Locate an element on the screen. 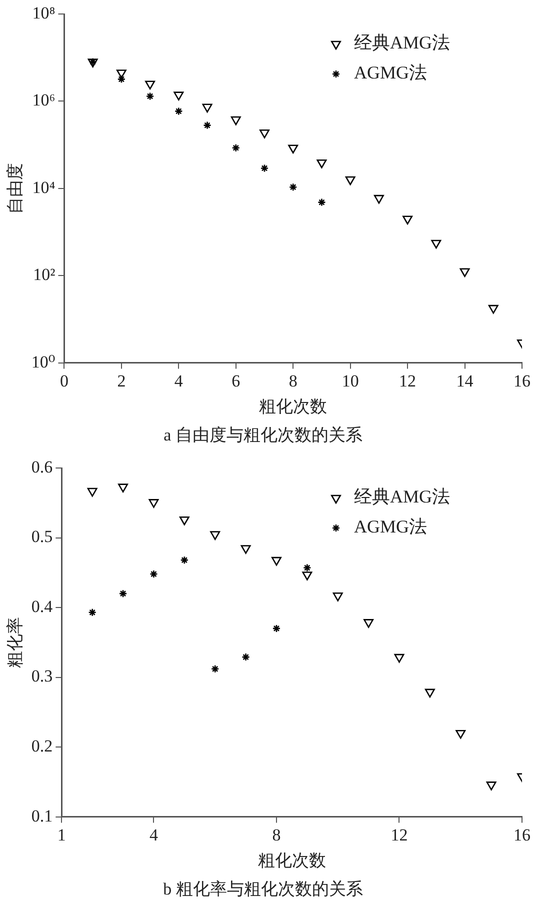 This screenshot has width=540, height=908. y-axis-title: 自由度 is located at coordinates (15, 188).